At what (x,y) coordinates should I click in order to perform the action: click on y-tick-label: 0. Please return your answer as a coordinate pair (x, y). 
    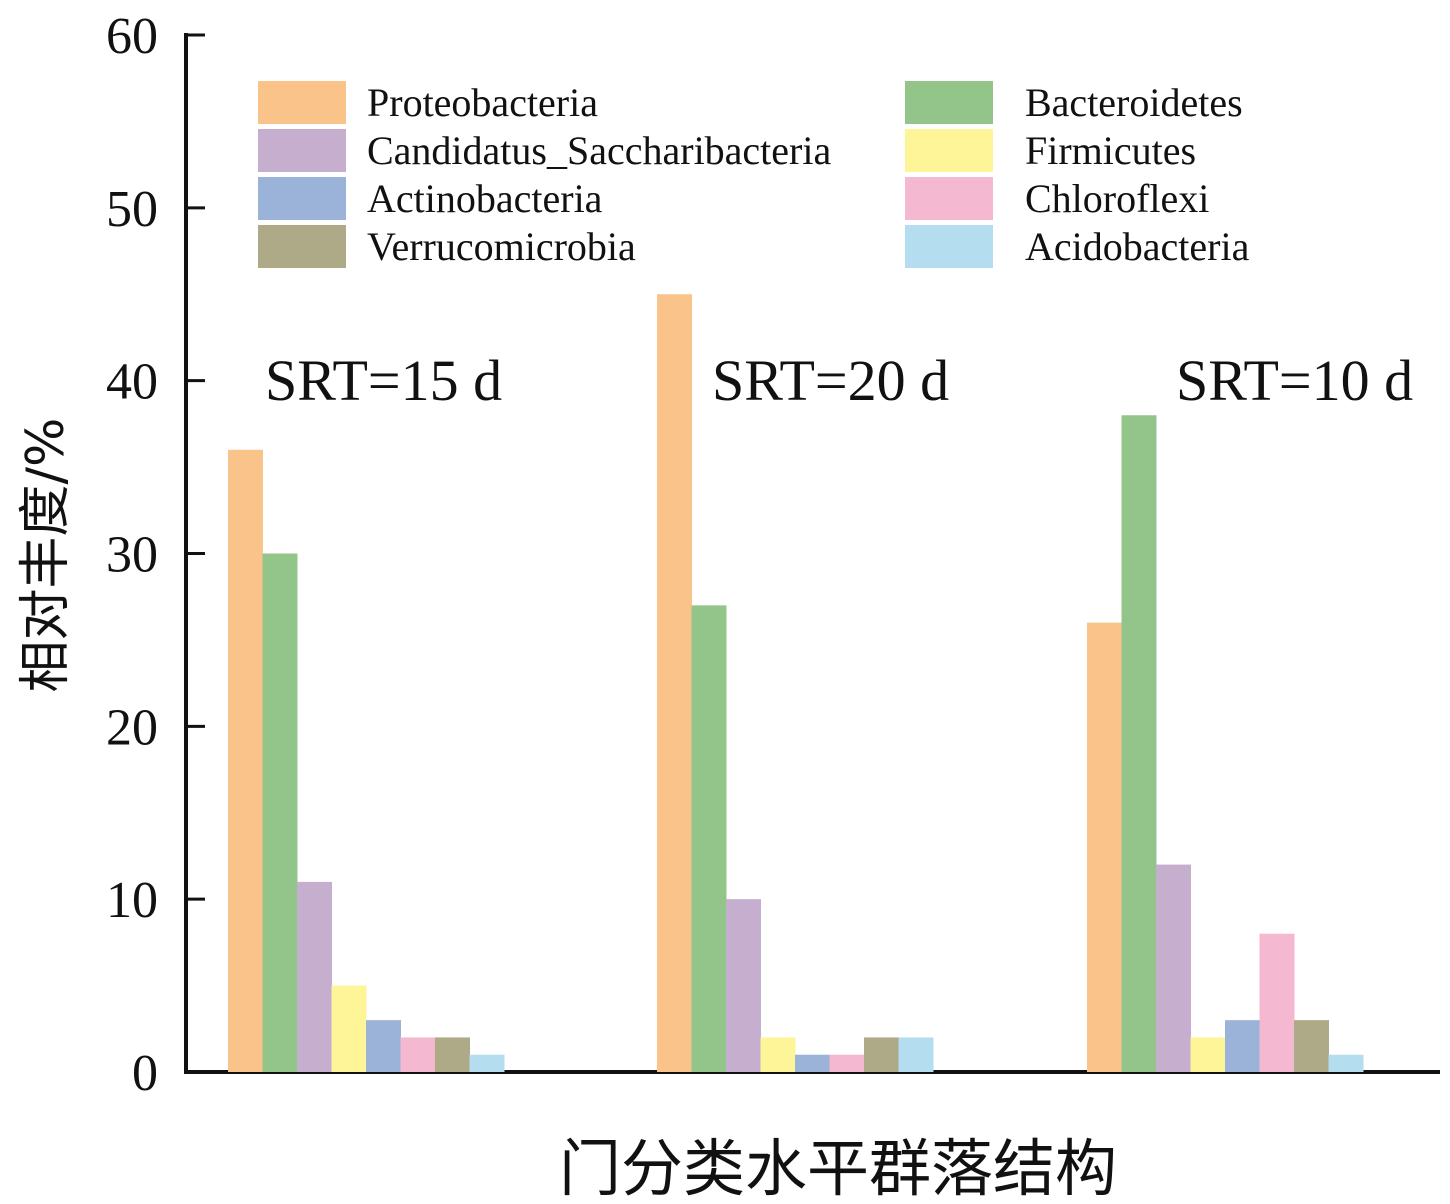
    Looking at the image, I should click on (145, 1073).